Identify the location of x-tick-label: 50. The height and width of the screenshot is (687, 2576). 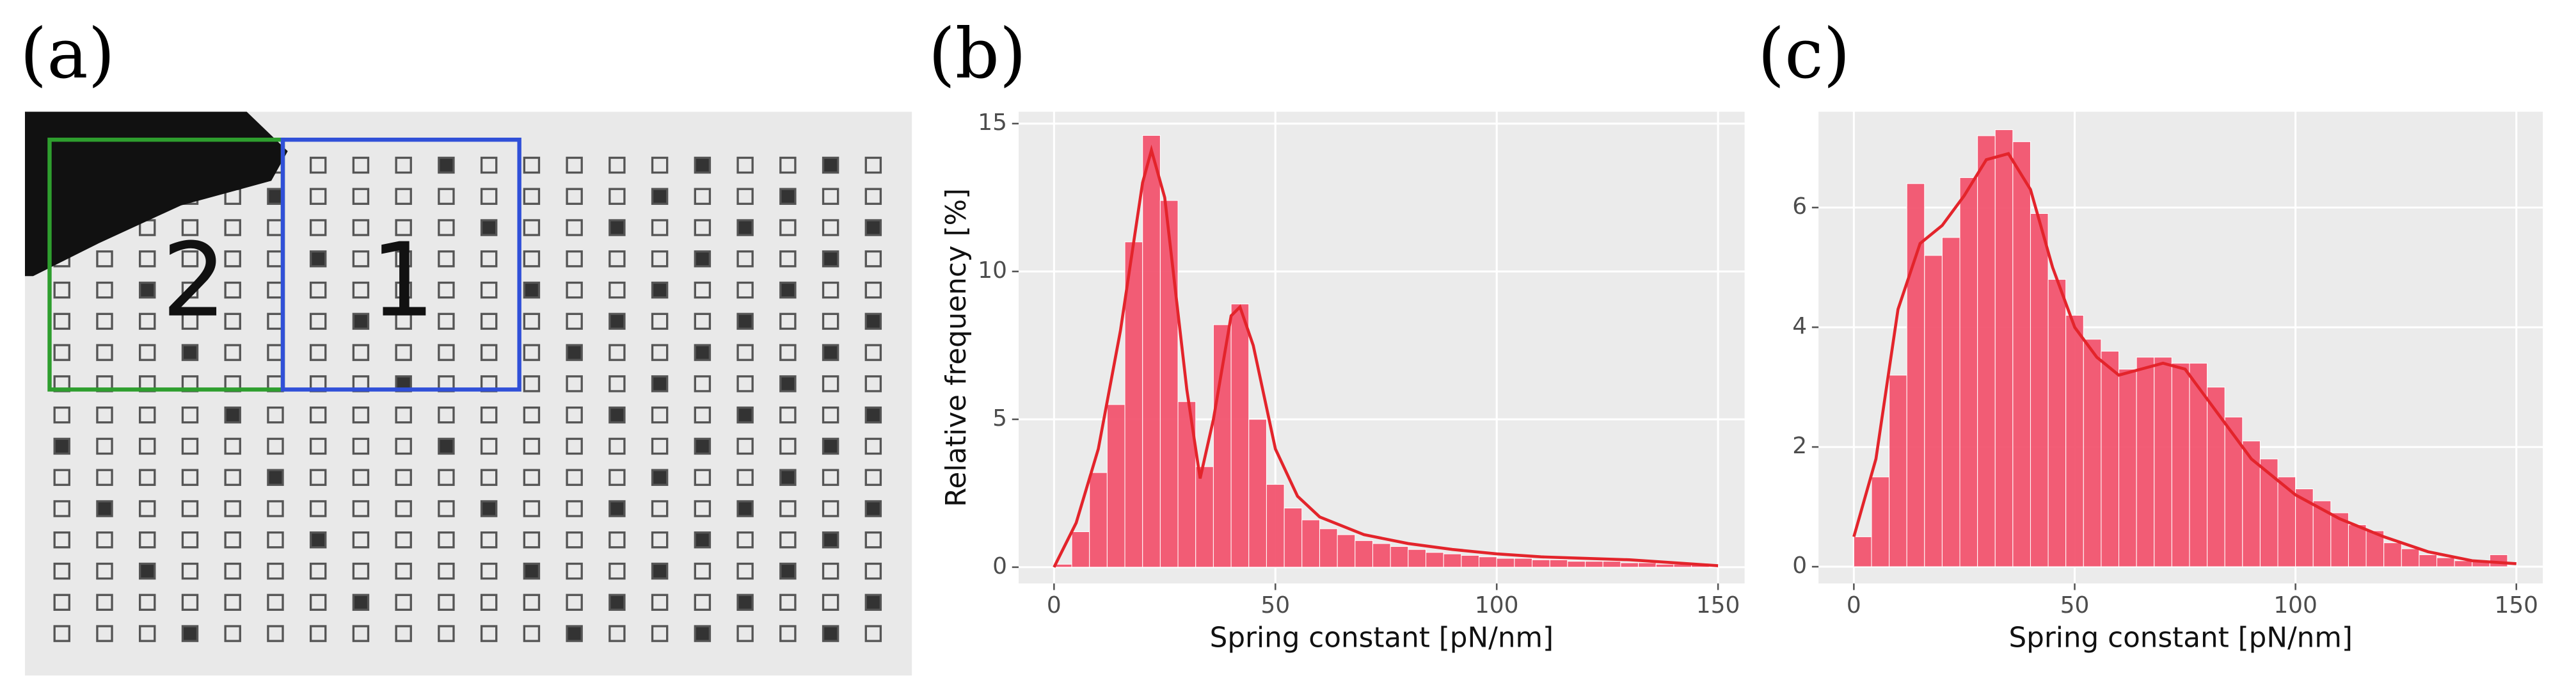
(1275, 605).